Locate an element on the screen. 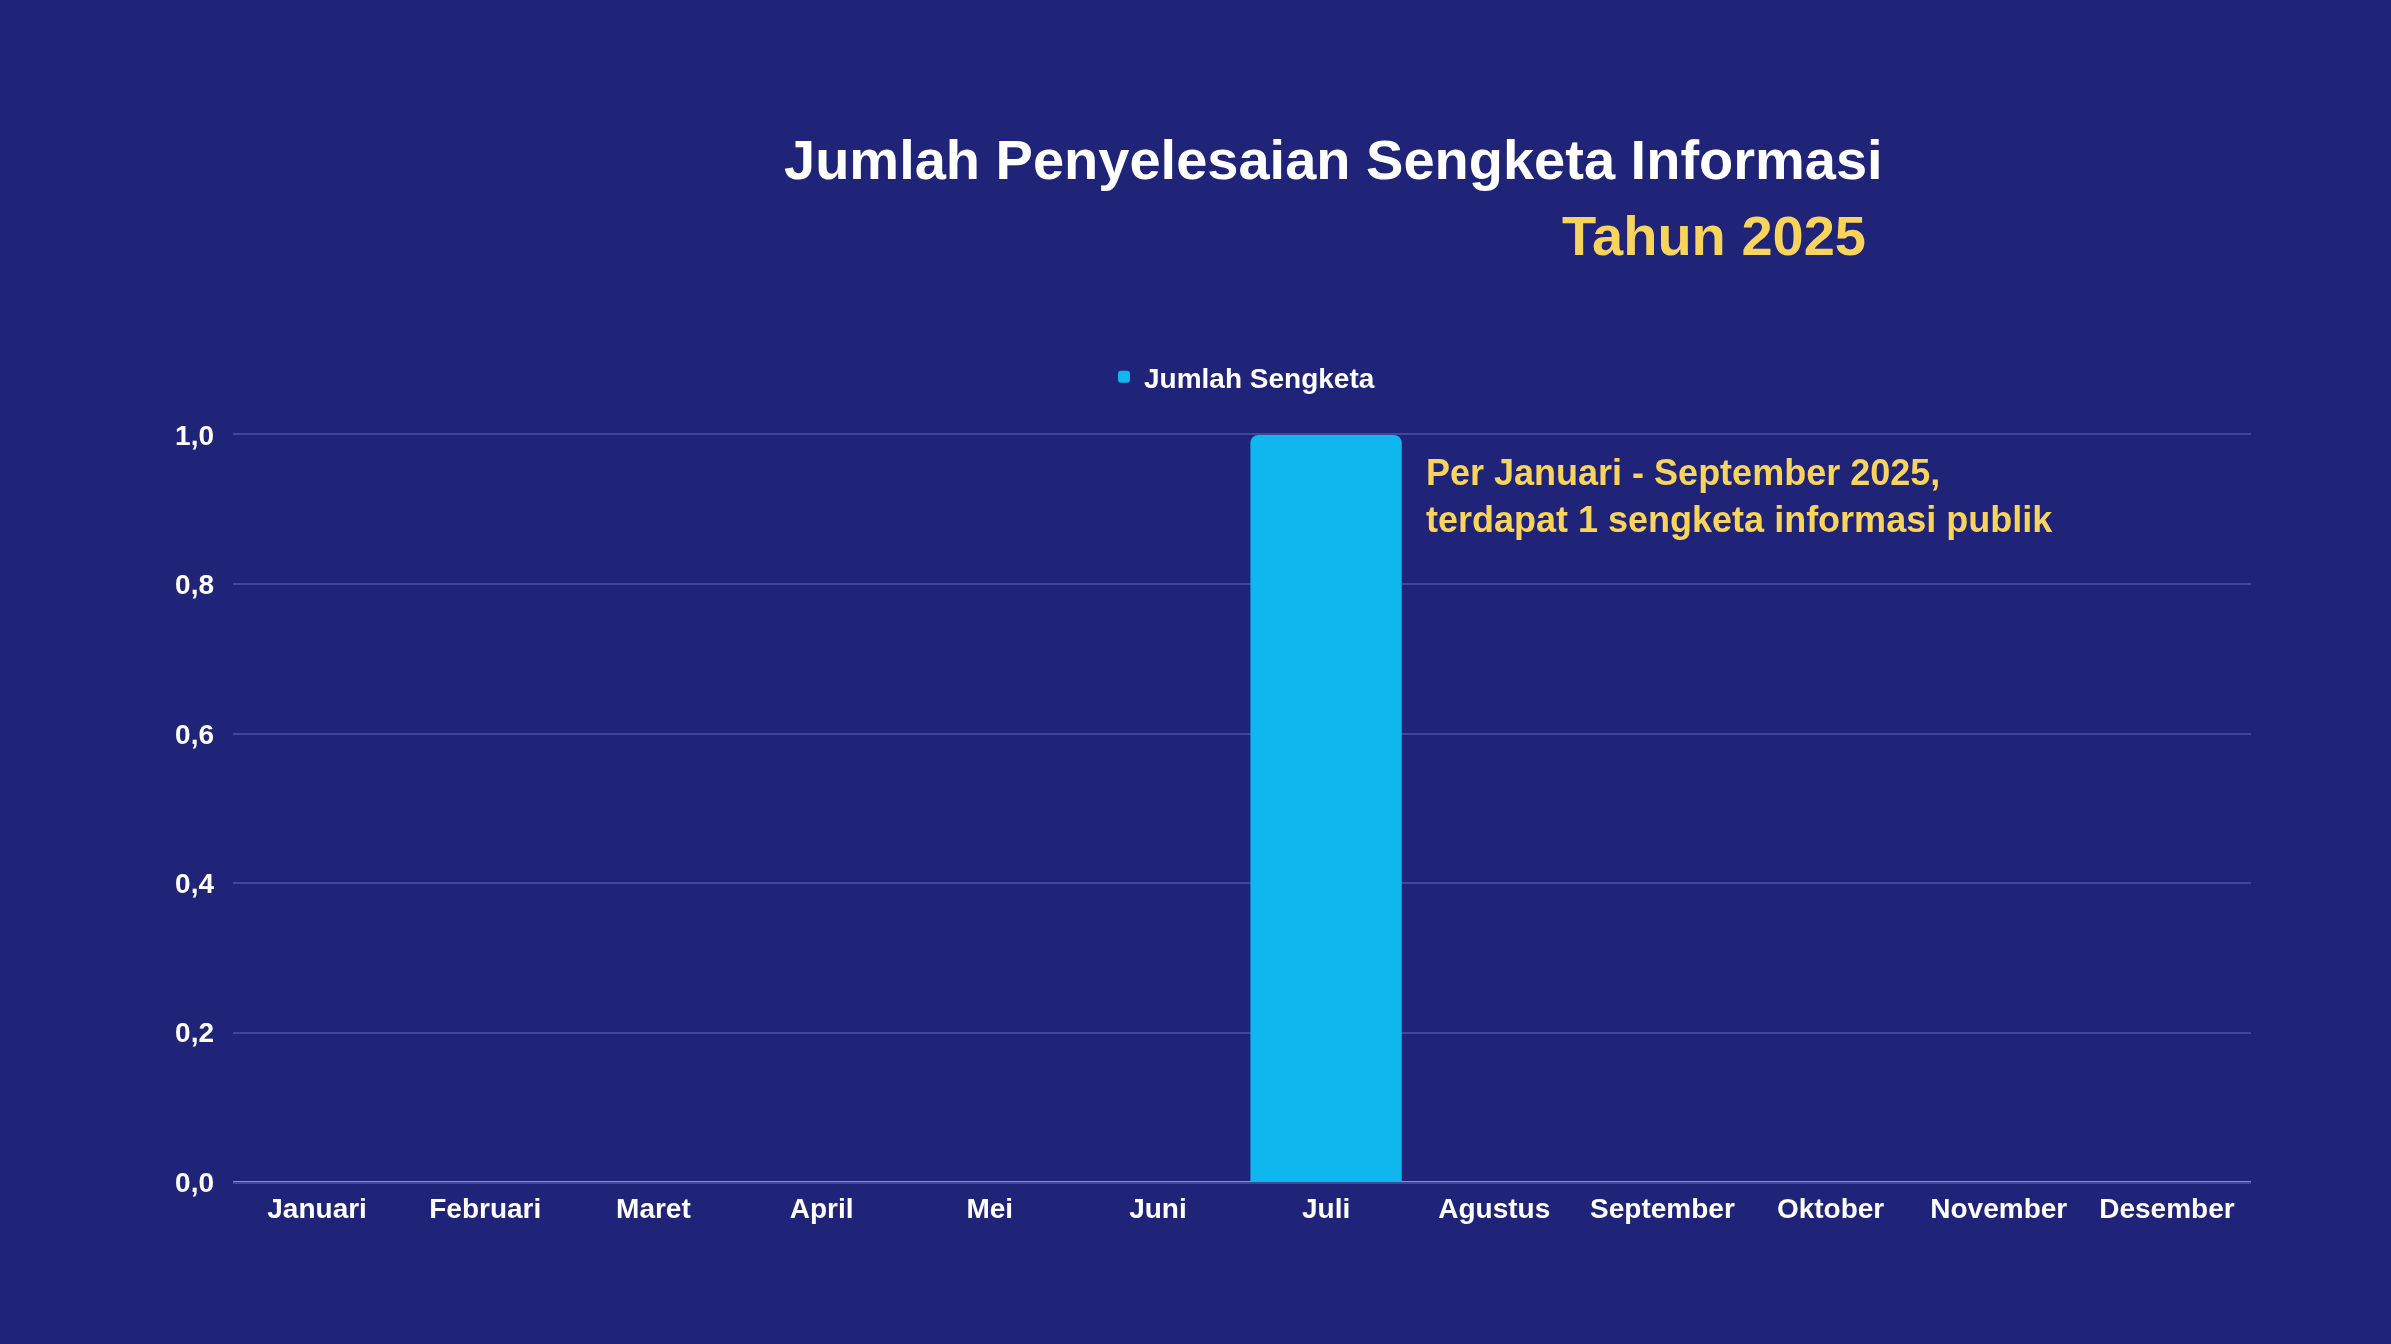 Image resolution: width=2391 pixels, height=1344 pixels. x-tick-label: Desember is located at coordinates (2167, 1208).